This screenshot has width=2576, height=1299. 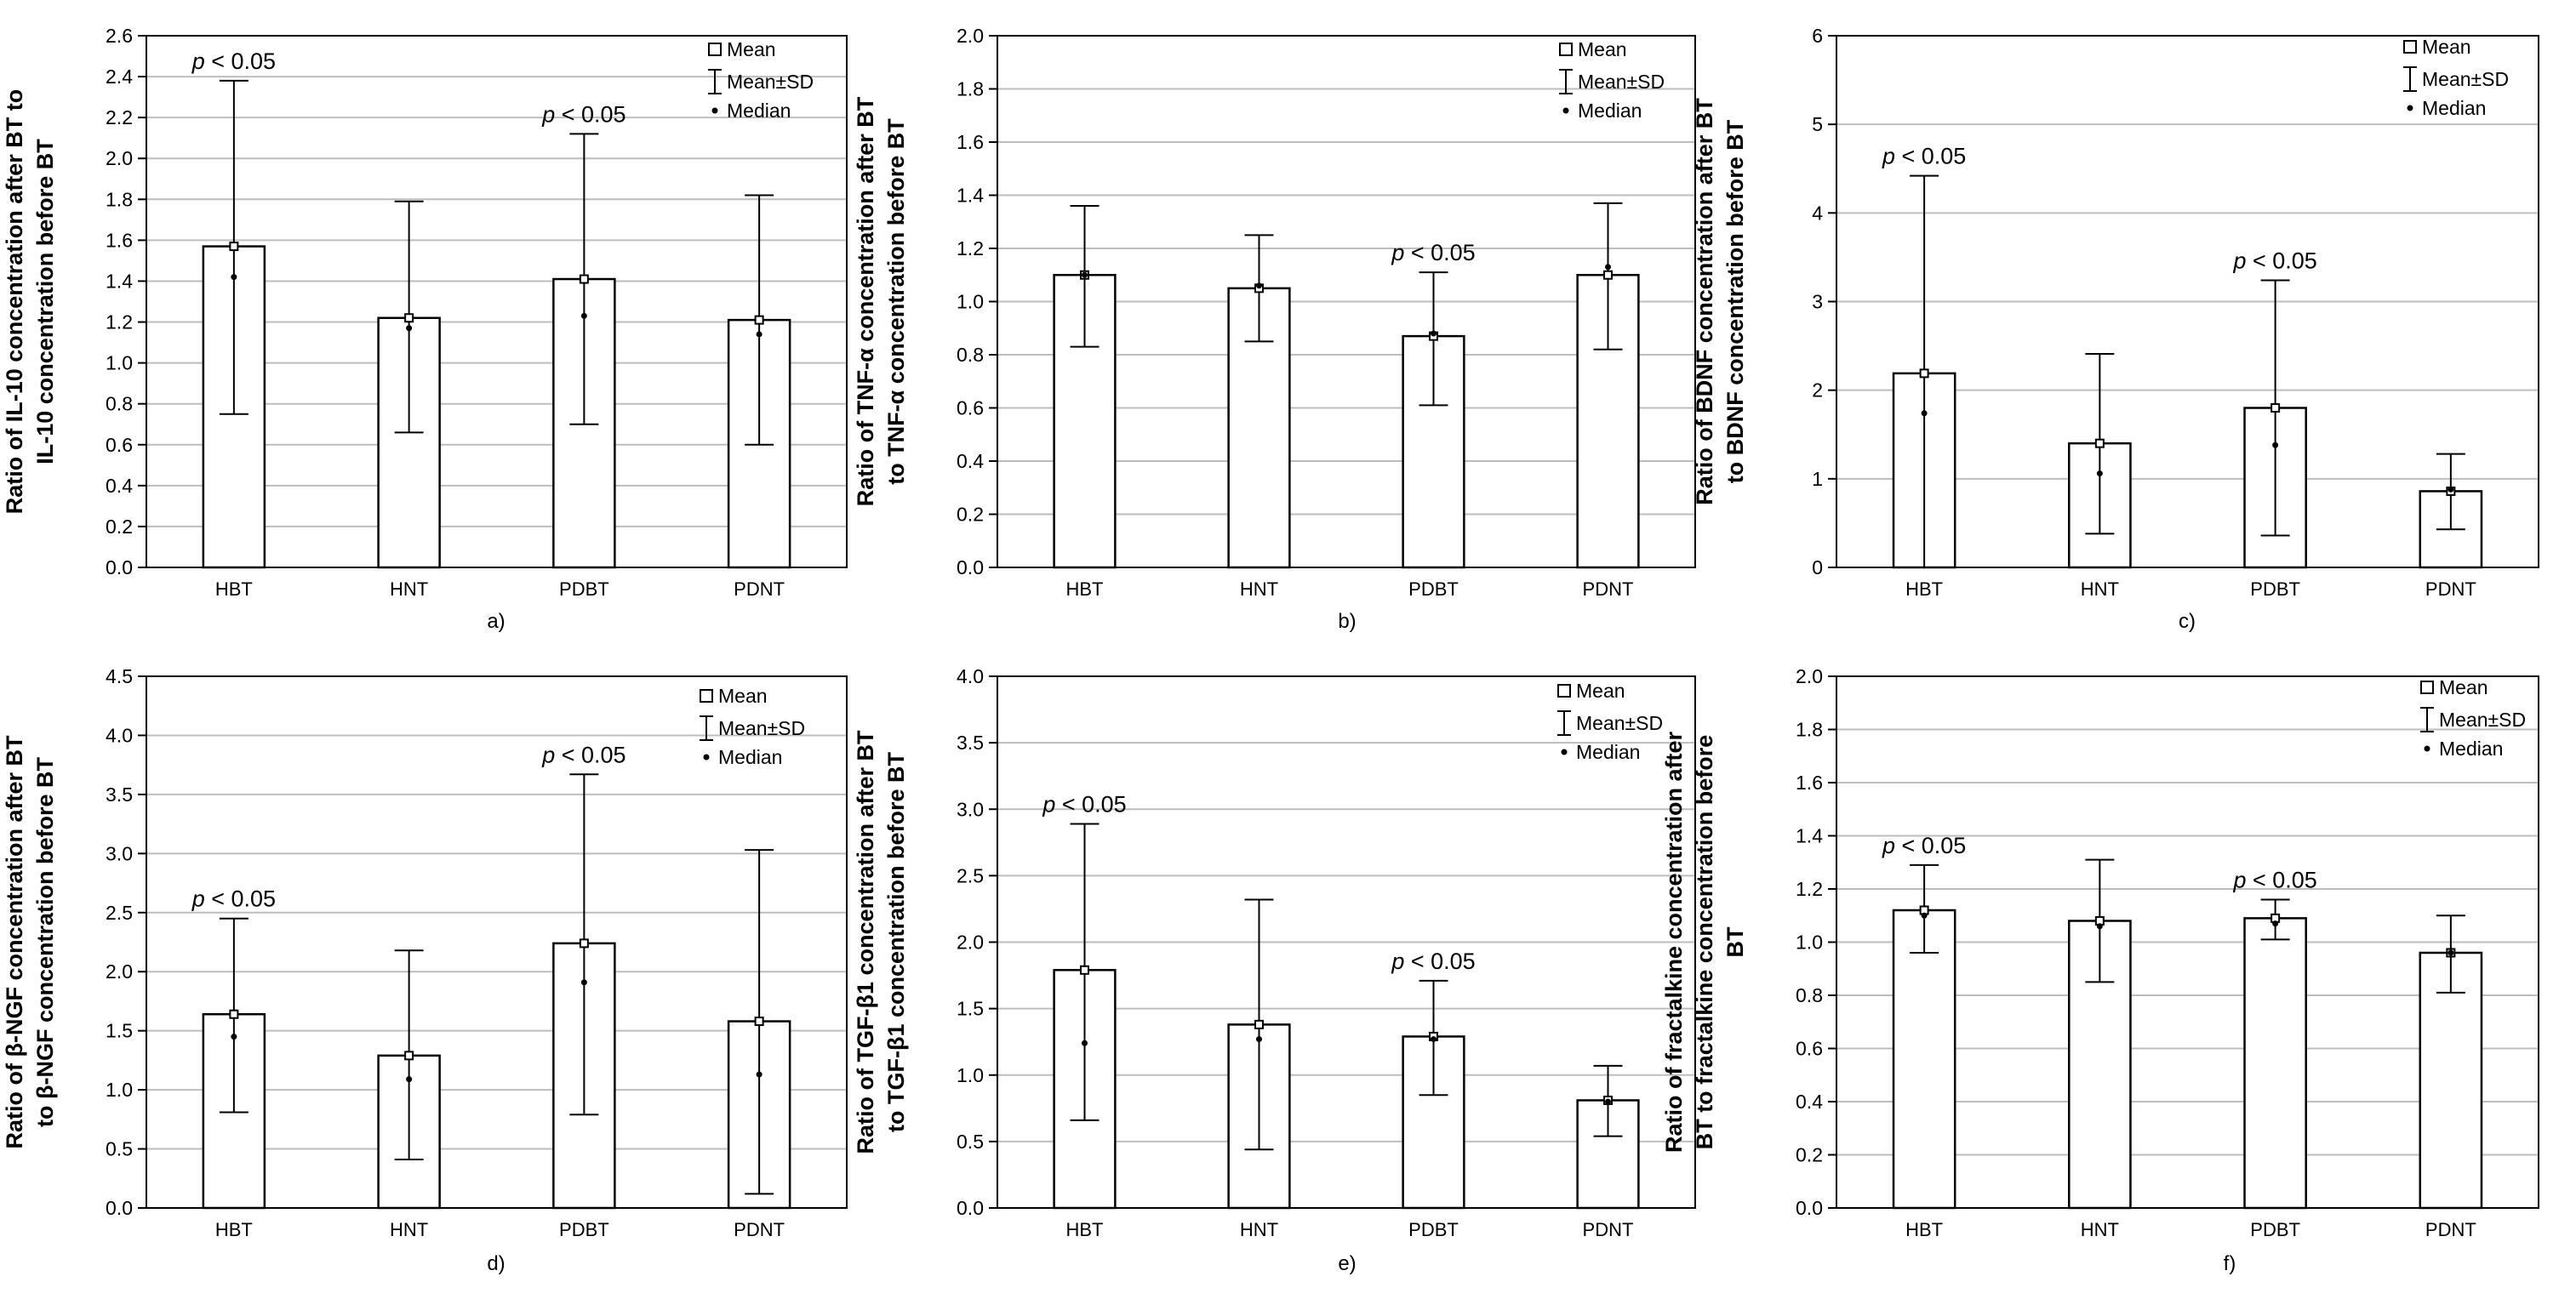 What do you see at coordinates (970, 515) in the screenshot?
I see `y-tick-label: 0.2` at bounding box center [970, 515].